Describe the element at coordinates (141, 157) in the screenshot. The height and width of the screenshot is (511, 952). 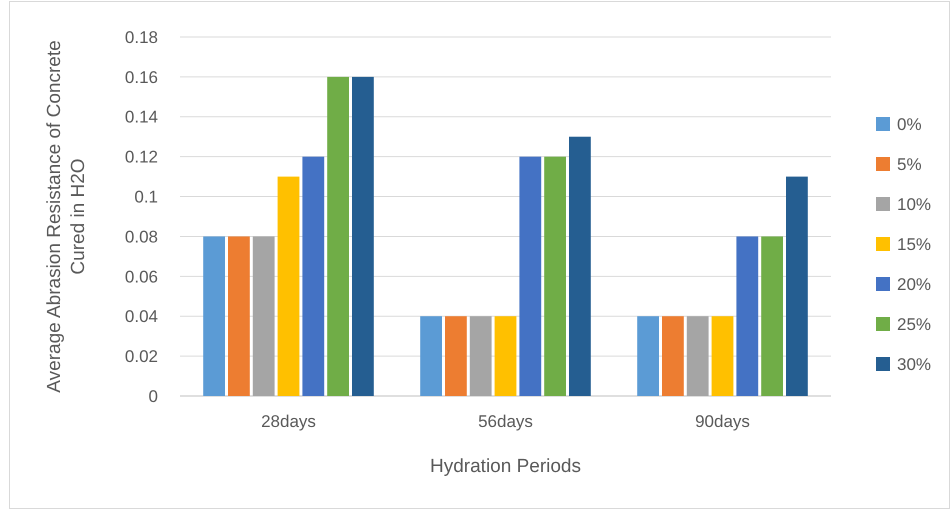
I see `y-tick-label: 0.12` at that location.